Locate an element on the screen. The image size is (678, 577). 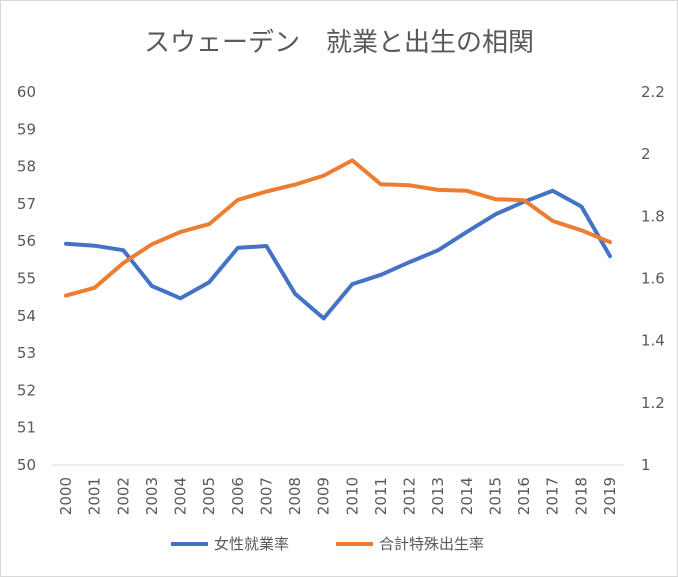
left-tick-label: 52 is located at coordinates (26, 390).